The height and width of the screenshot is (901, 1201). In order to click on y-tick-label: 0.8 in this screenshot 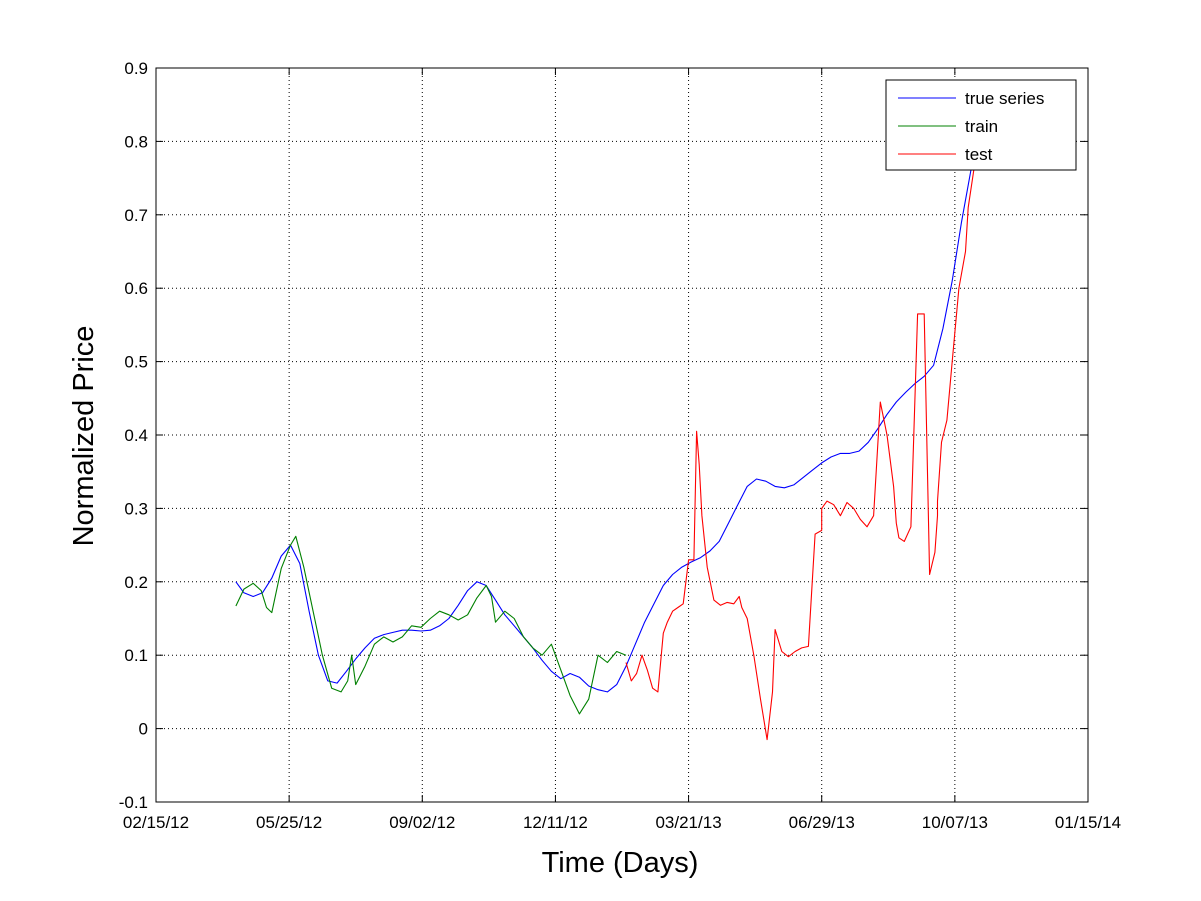, I will do `click(136, 141)`.